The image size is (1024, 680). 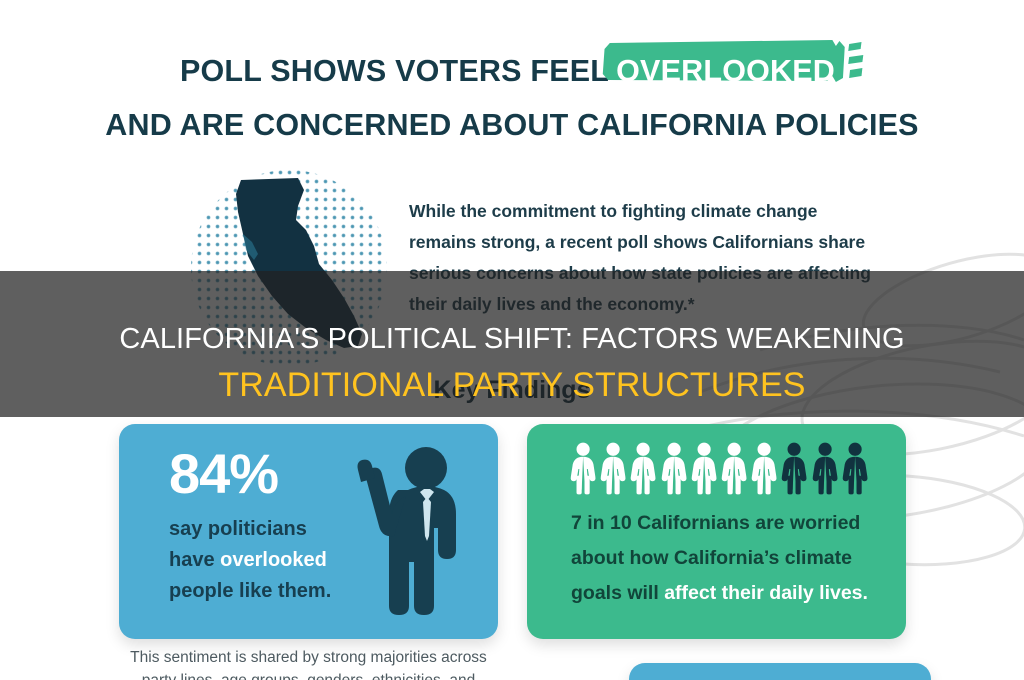 I want to click on blue-card-percent: 84%, so click(x=224, y=473).